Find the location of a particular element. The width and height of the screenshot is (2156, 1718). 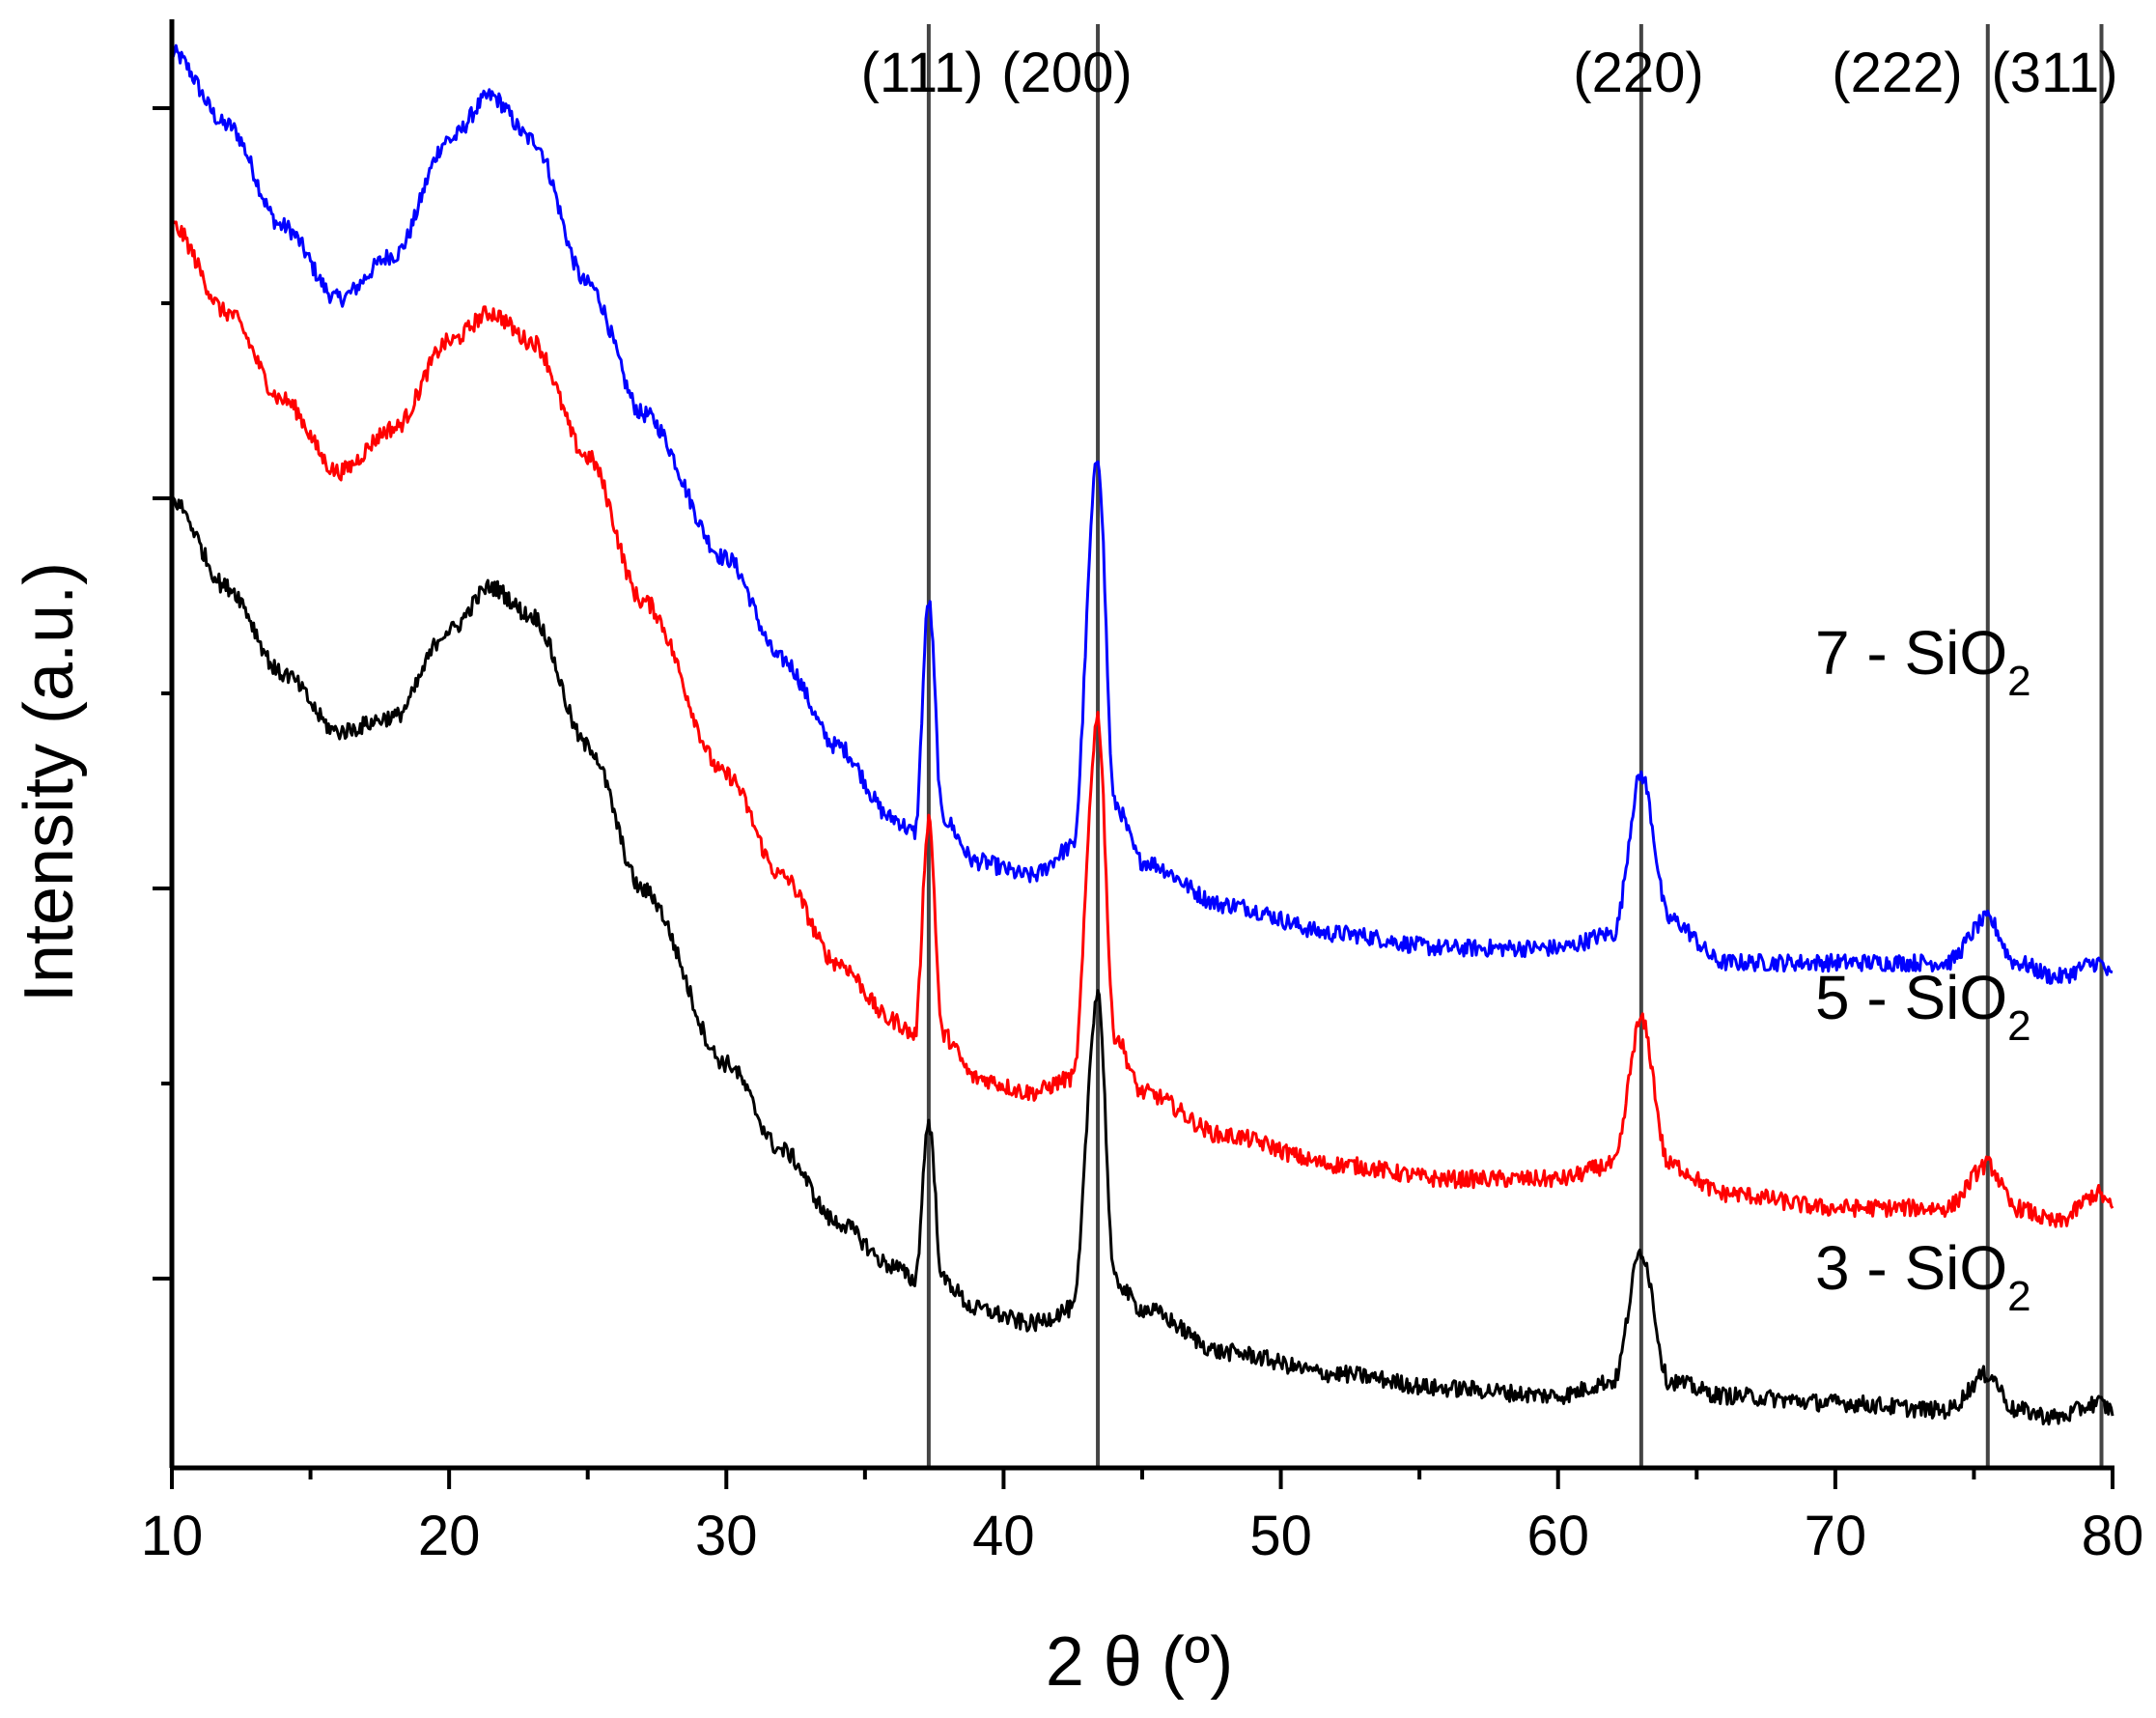

x-tick-label-1: 20 is located at coordinates (450, 1536).